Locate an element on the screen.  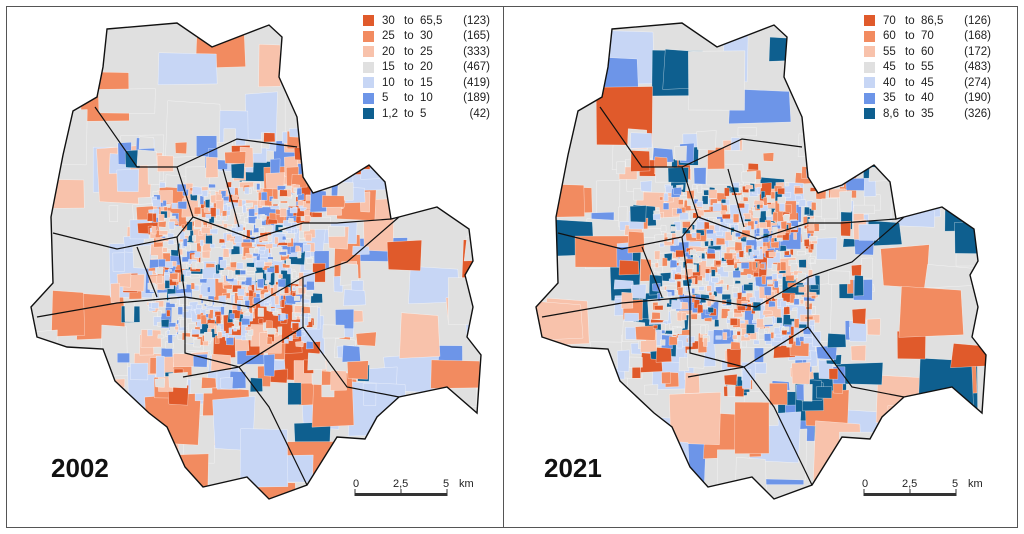
legend-hi: 55 is located at coordinates (927, 67).